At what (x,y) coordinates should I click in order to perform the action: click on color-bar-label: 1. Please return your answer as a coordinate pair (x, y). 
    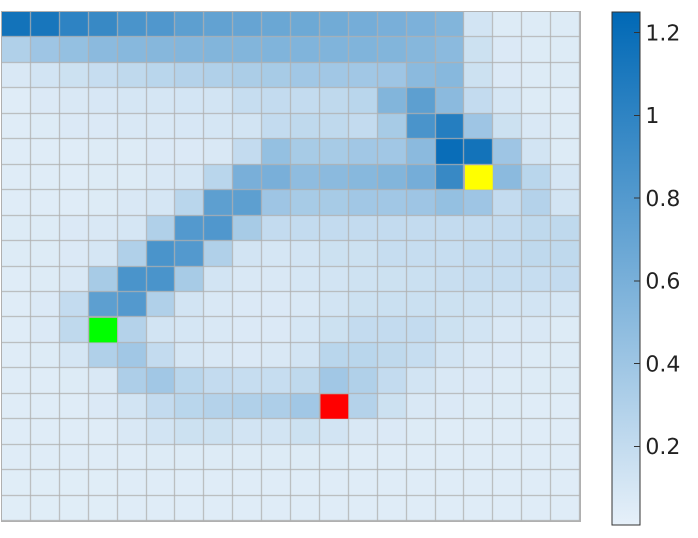
    Looking at the image, I should click on (652, 117).